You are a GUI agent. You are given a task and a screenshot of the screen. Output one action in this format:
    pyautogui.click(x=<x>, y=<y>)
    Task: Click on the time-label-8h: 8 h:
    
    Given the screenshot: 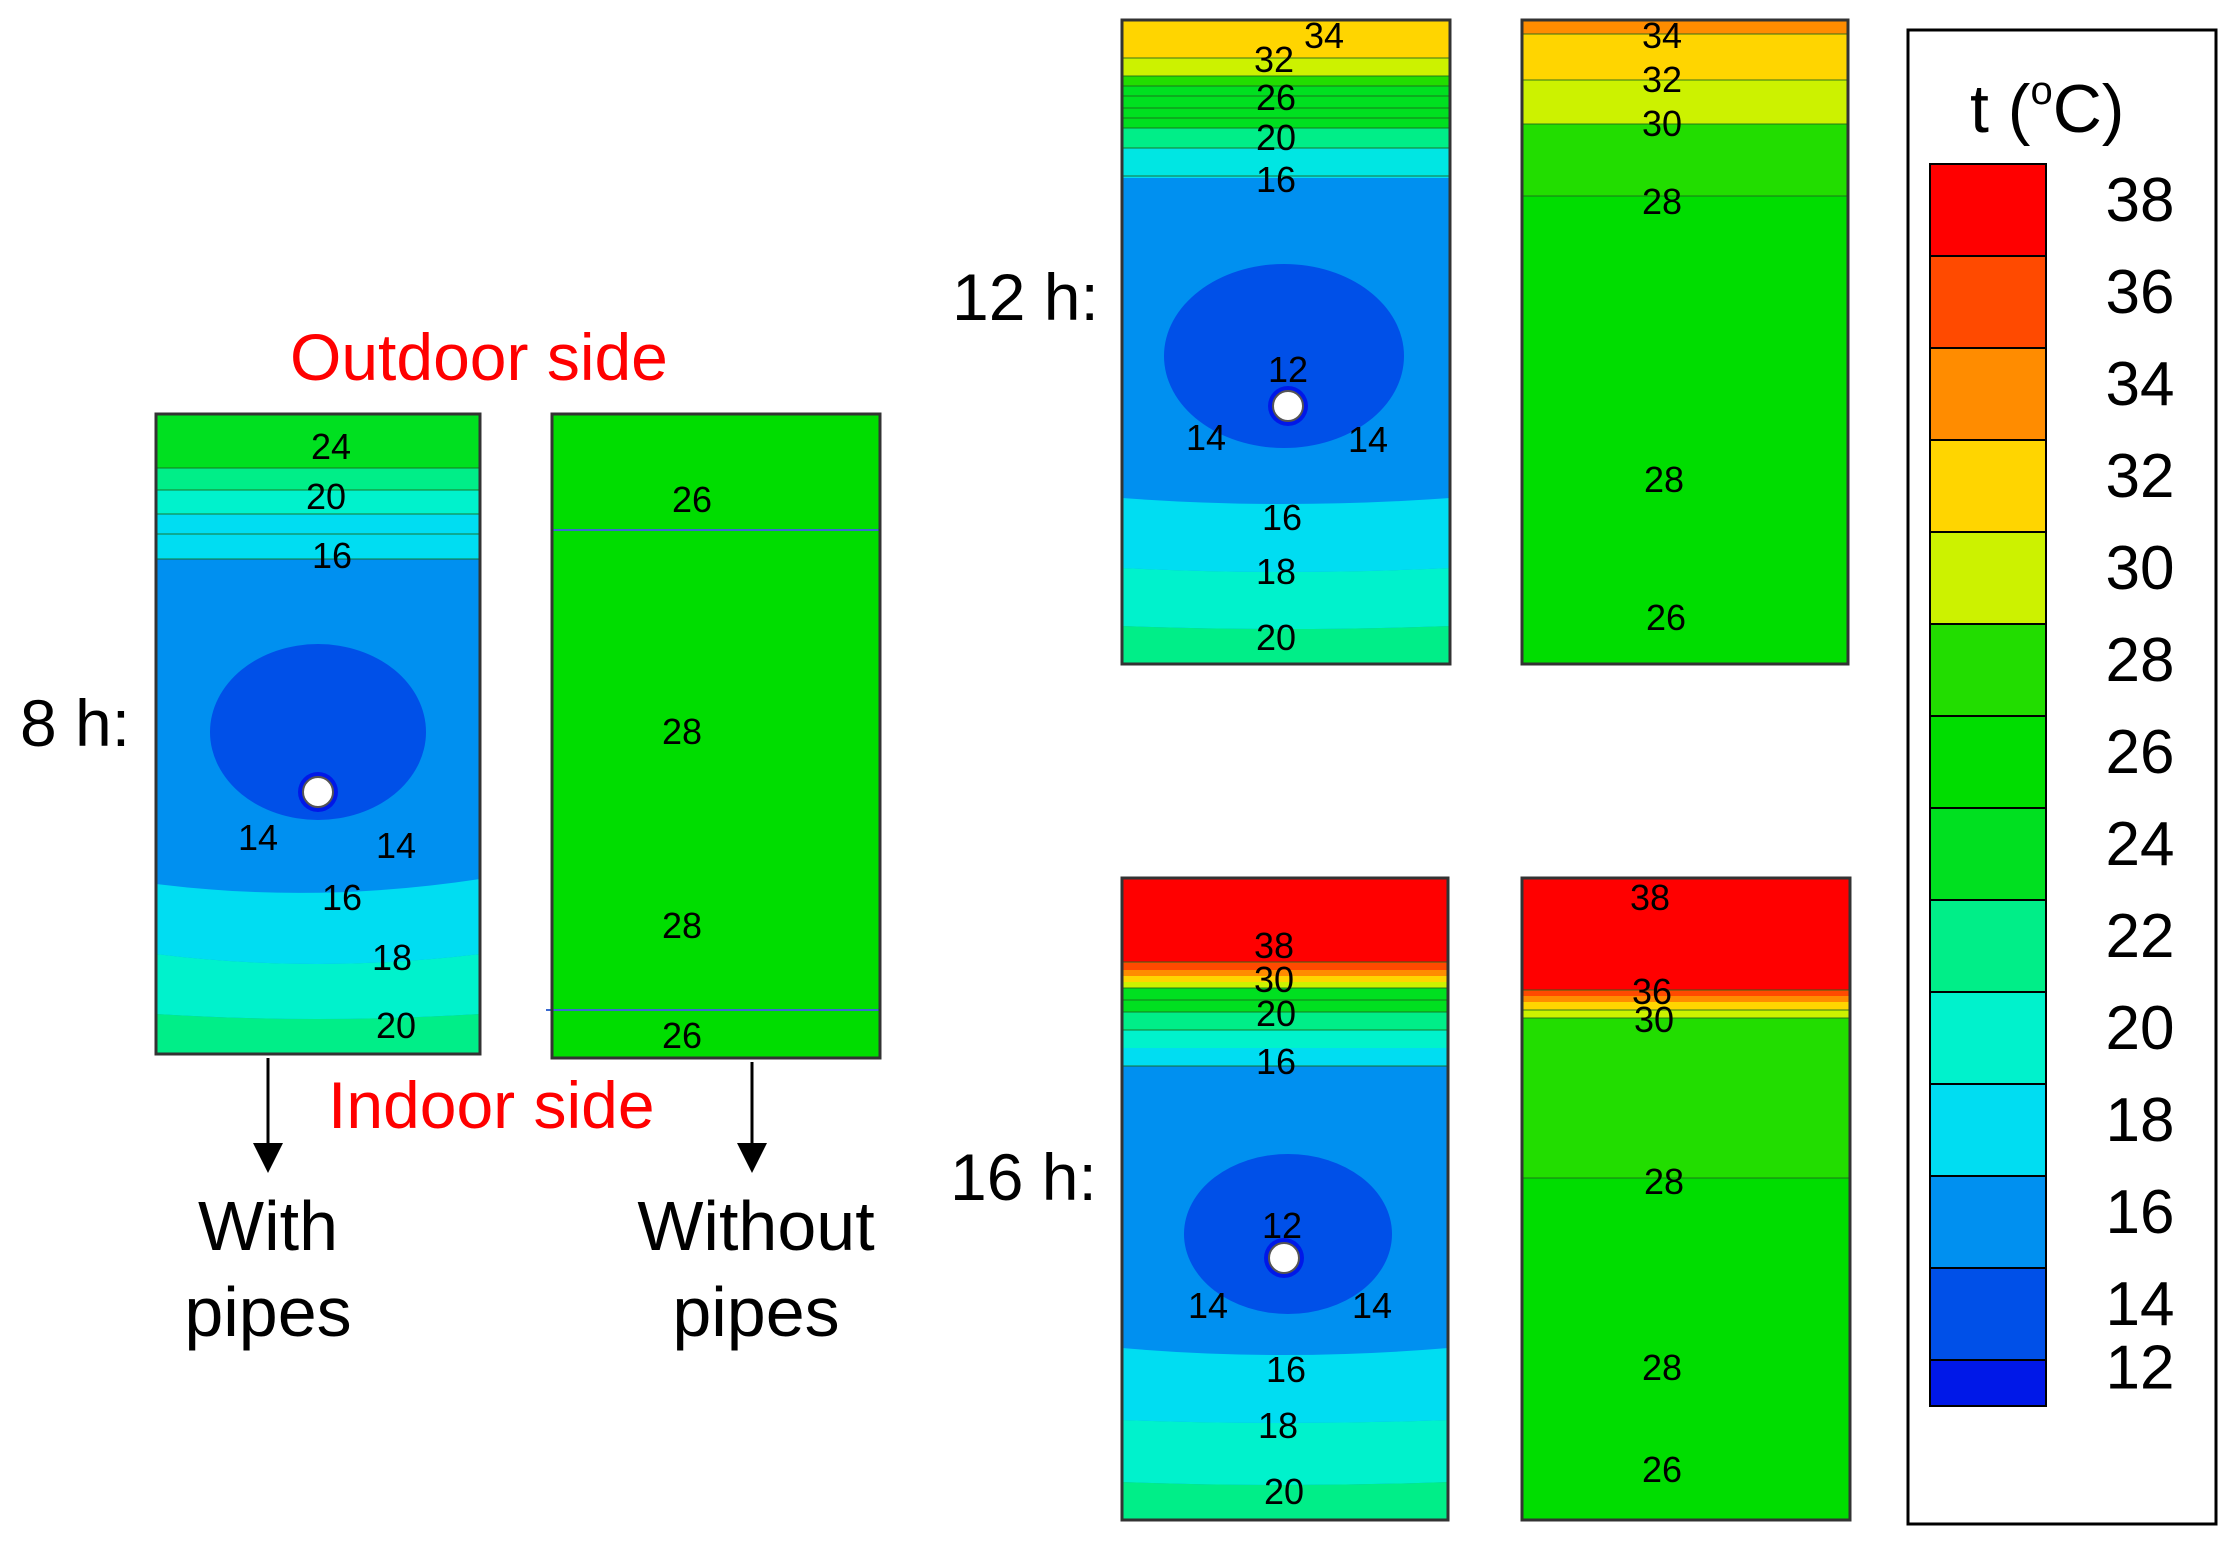 What is the action you would take?
    pyautogui.click(x=75, y=723)
    